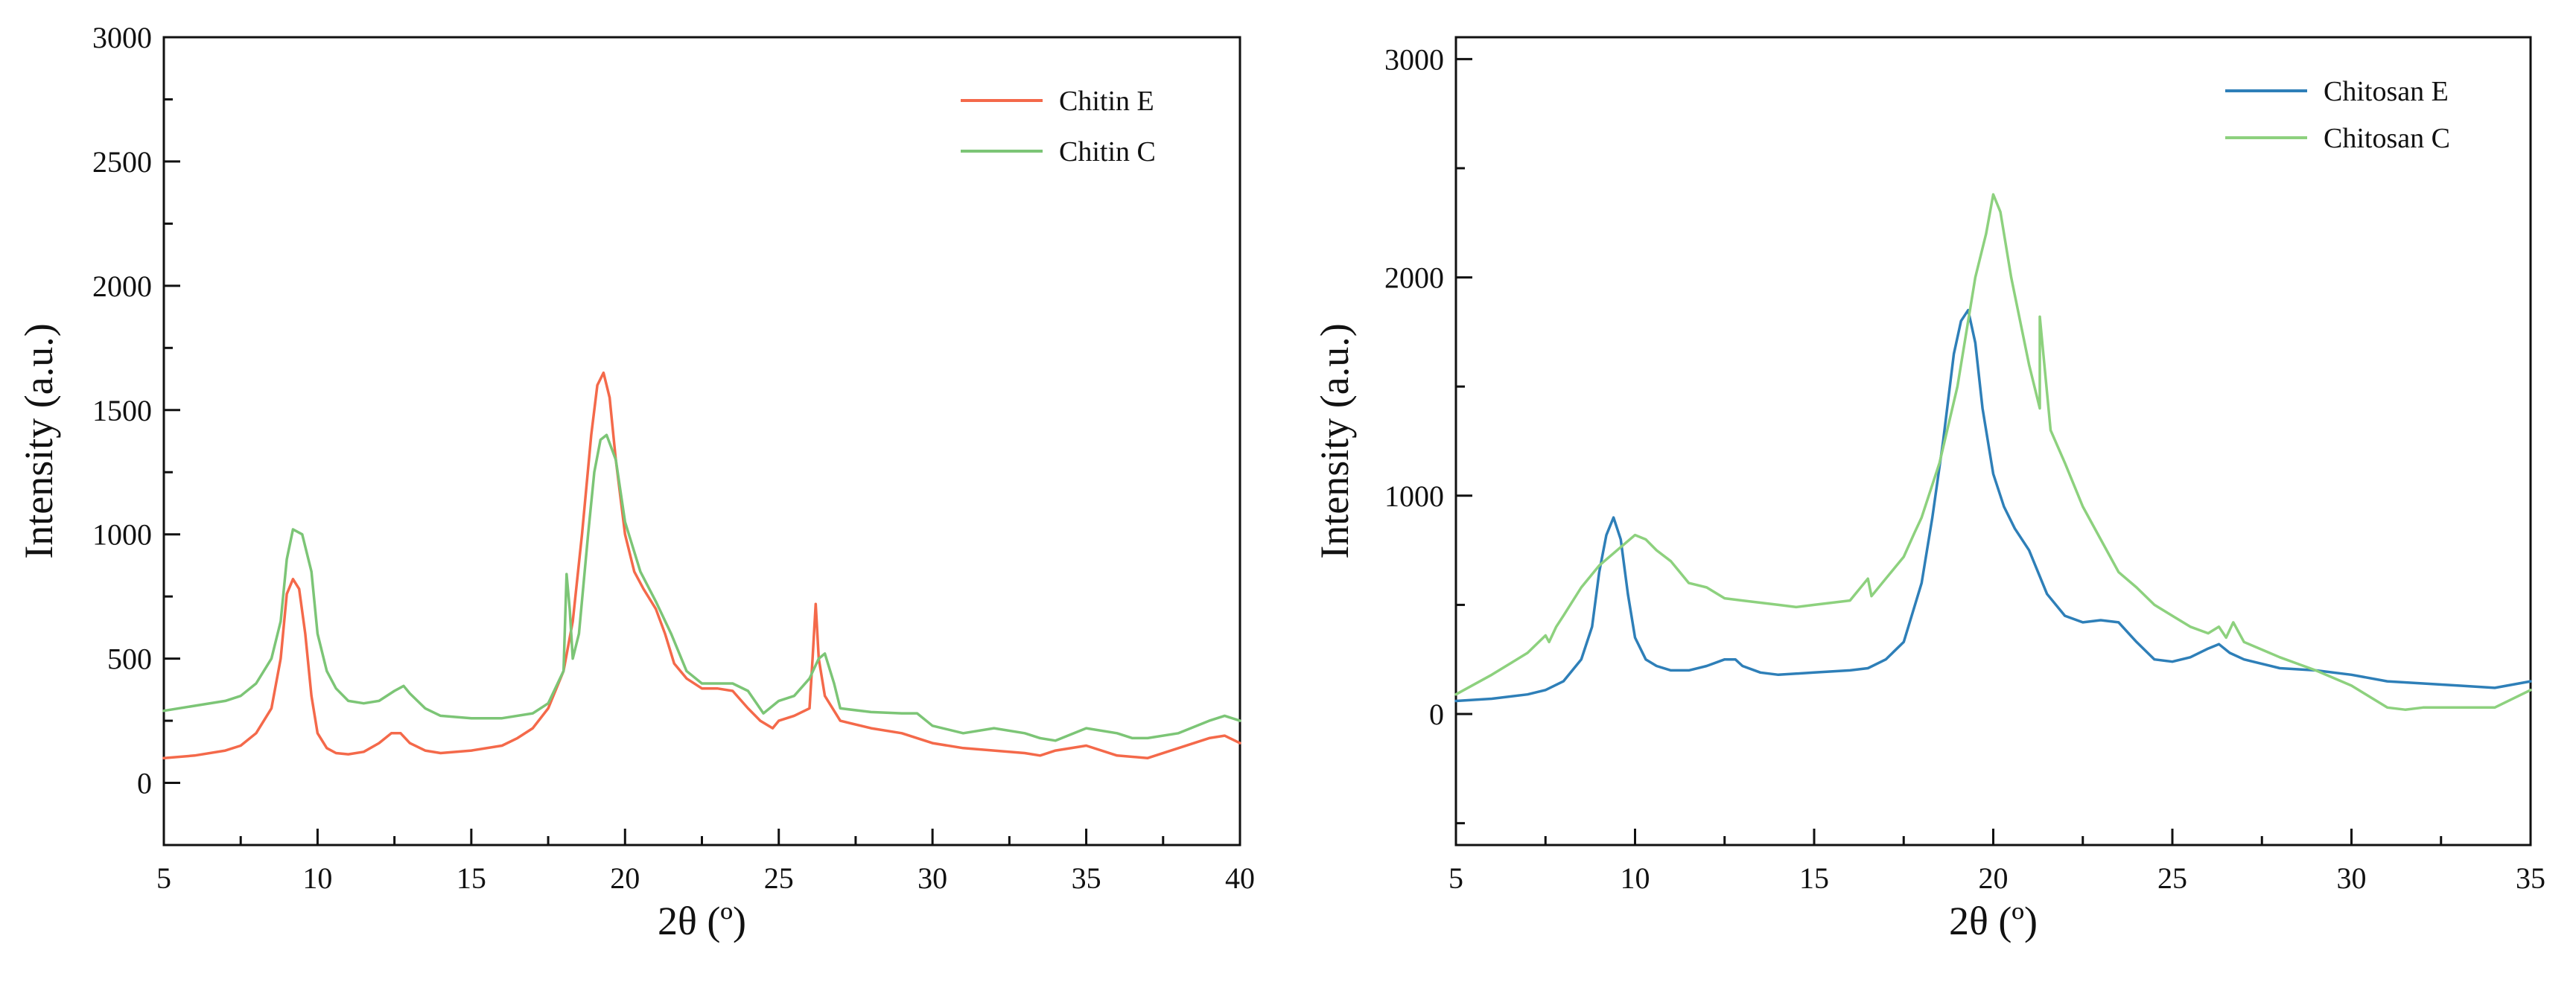 The image size is (2576, 985). I want to click on legend-label: Chitosan C, so click(2387, 138).